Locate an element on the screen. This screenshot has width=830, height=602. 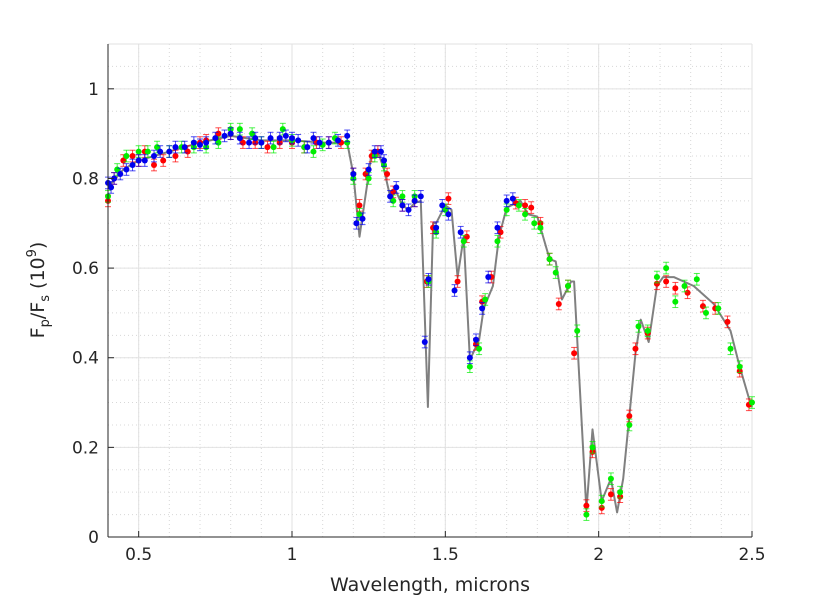
y-tick-label: 0.4 is located at coordinates (85, 359).